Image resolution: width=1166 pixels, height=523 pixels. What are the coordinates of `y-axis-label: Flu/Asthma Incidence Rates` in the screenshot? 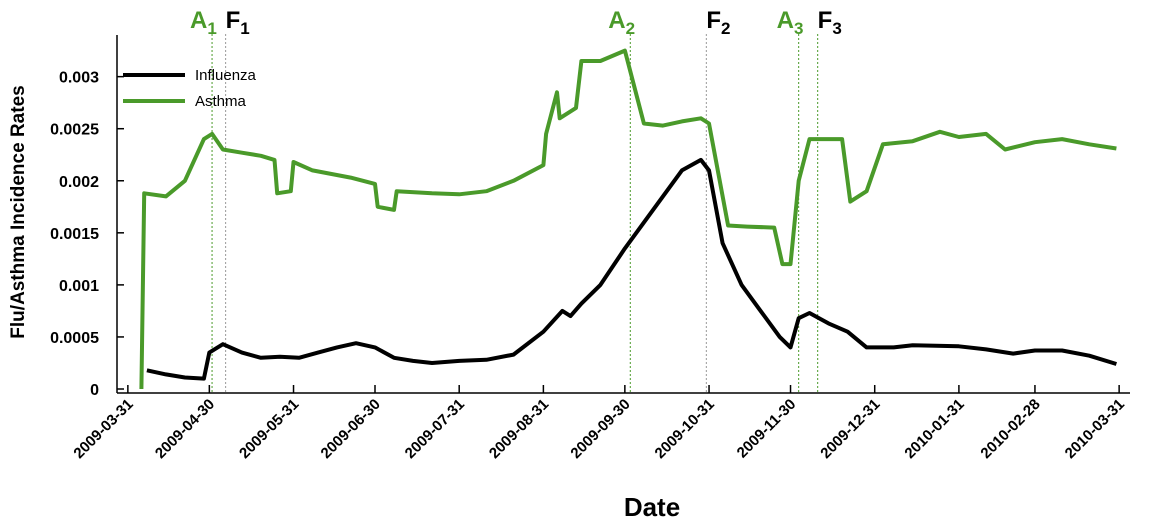 It's located at (18, 211).